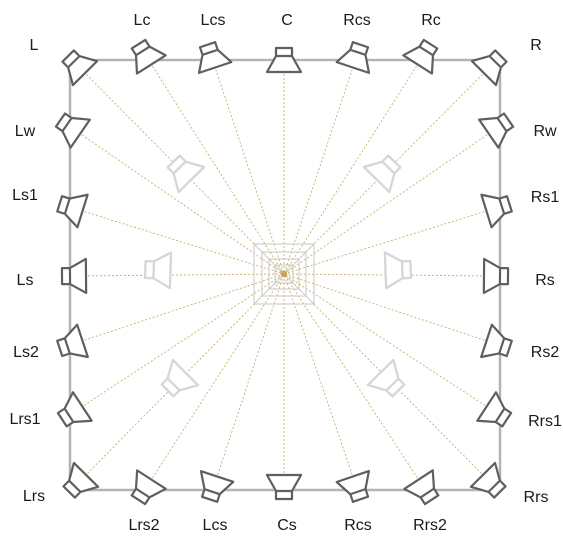  What do you see at coordinates (545, 131) in the screenshot?
I see `label-rw: Rw` at bounding box center [545, 131].